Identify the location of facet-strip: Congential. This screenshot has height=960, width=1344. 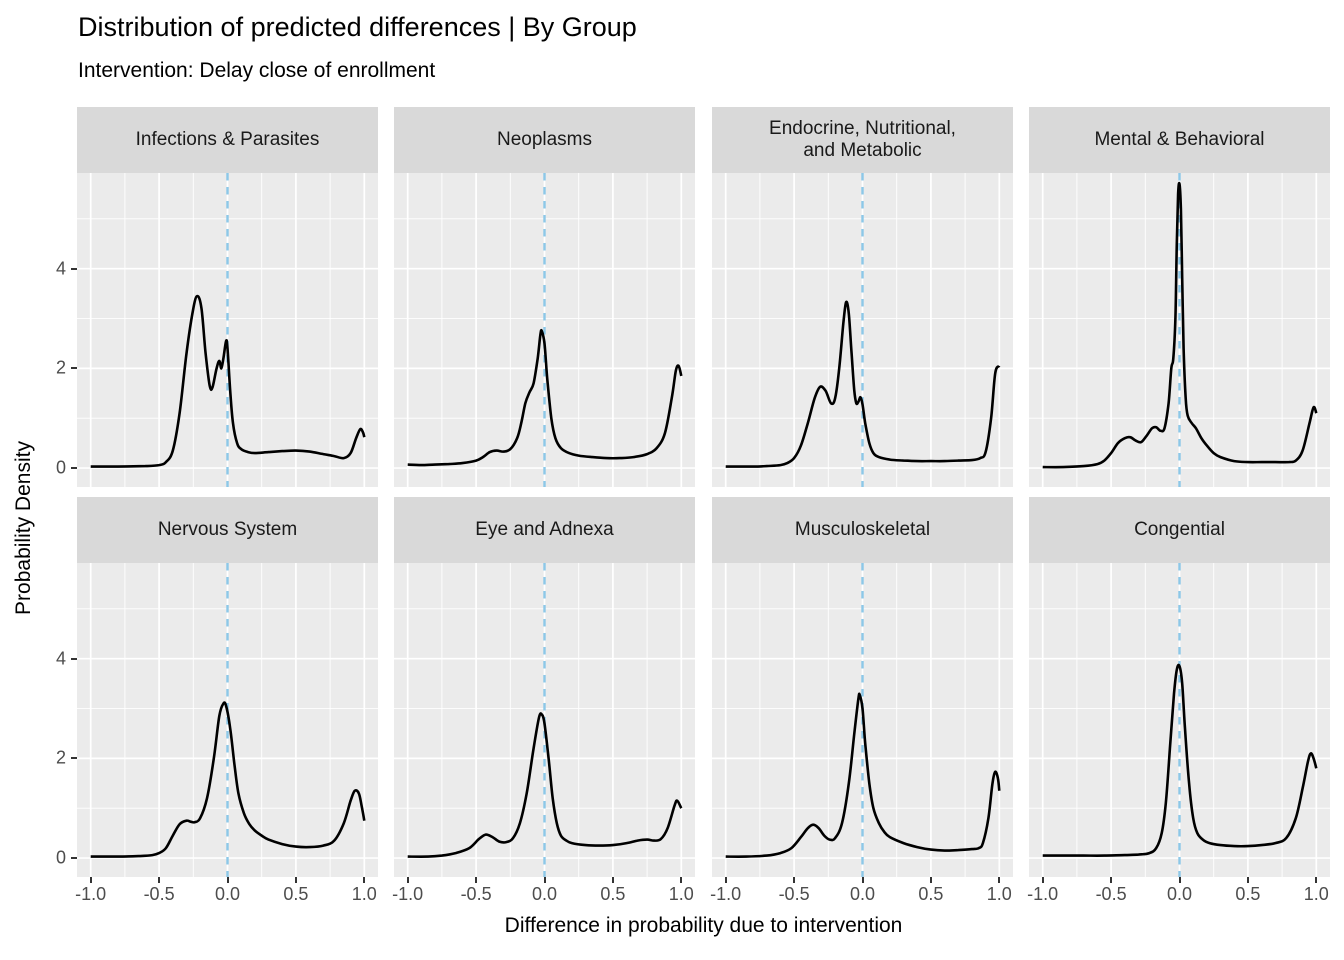
(1179, 530).